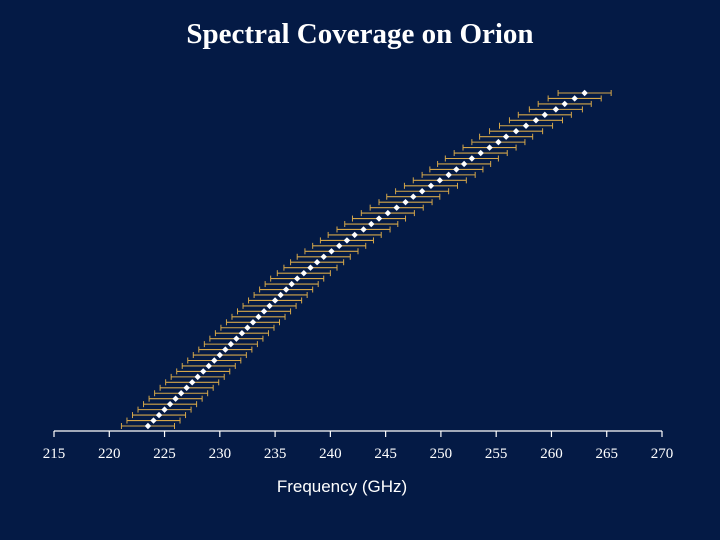 The width and height of the screenshot is (720, 540). Describe the element at coordinates (360, 34) in the screenshot. I see `slide-title: Spectral Coverage on Orion` at that location.